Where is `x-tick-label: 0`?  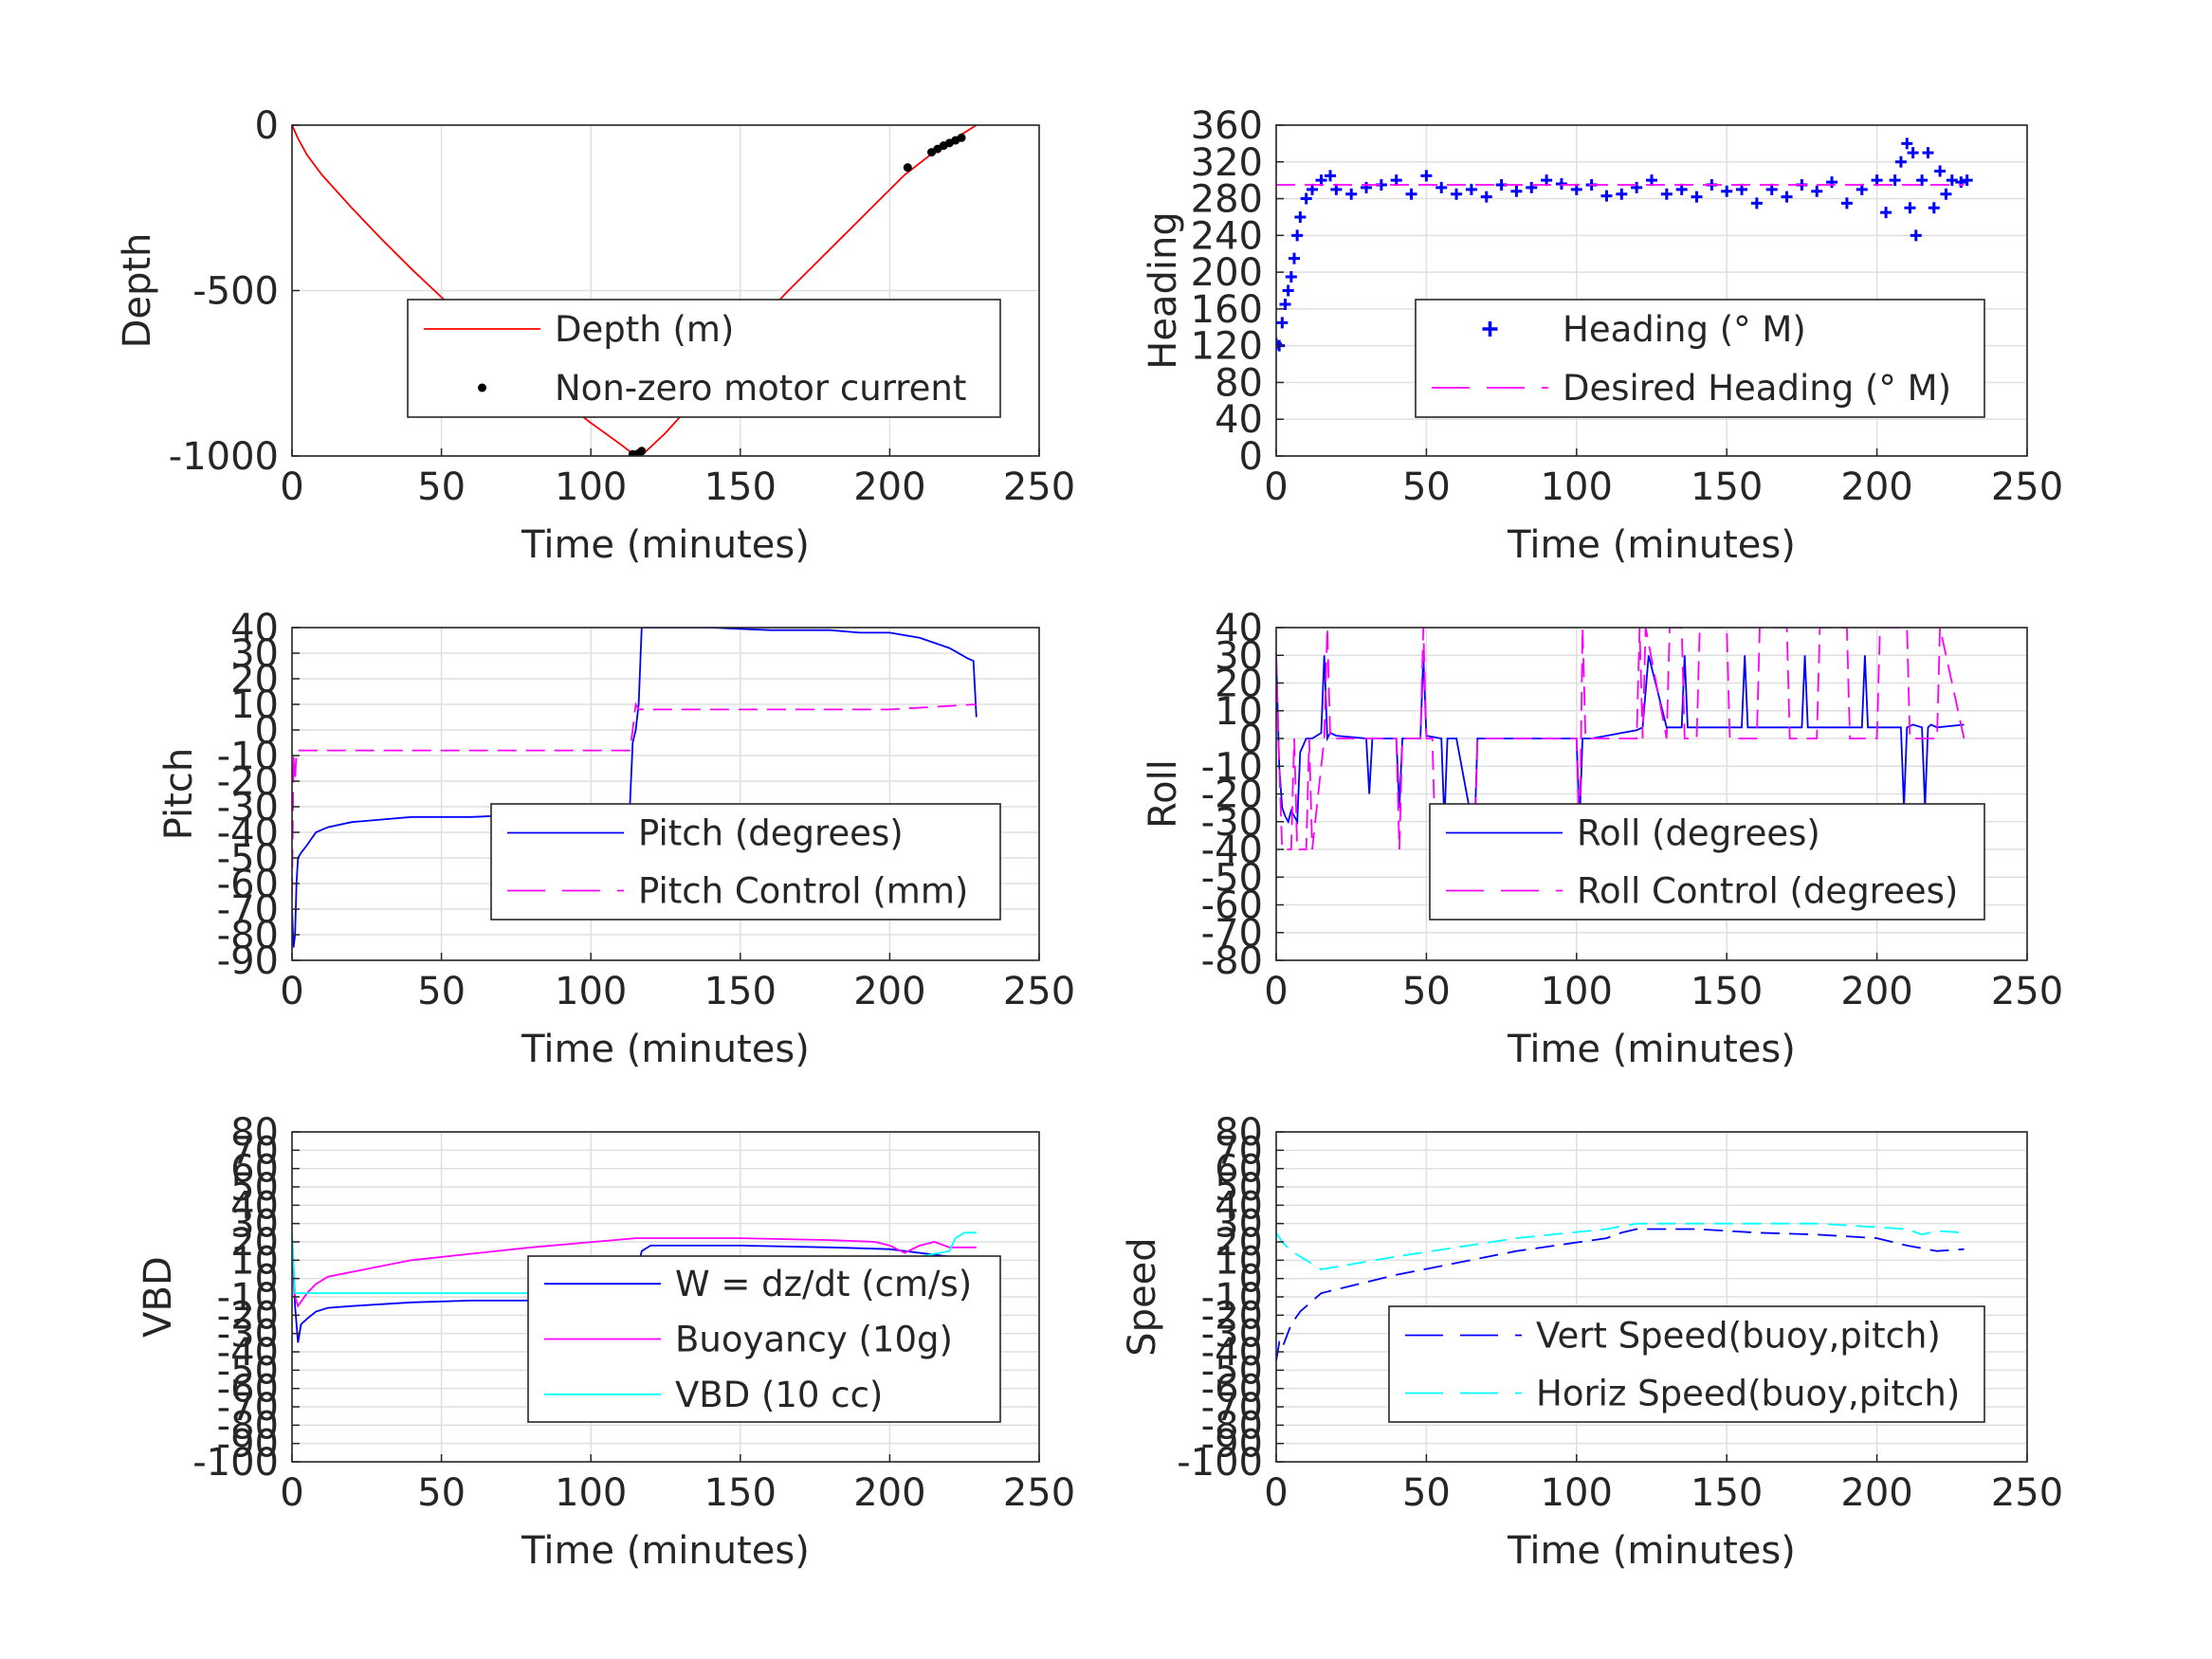 x-tick-label: 0 is located at coordinates (291, 487).